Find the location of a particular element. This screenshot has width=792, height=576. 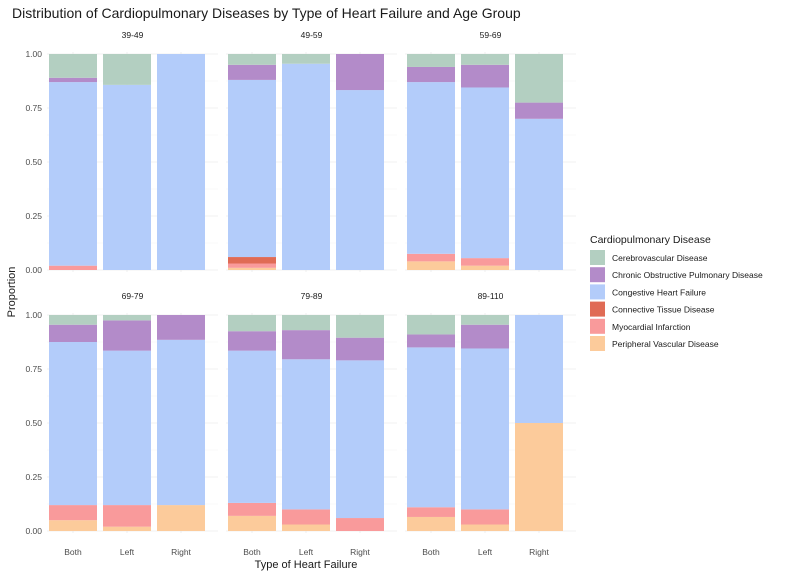

legend-item-myocardial-infarction: Myocardial Infarction is located at coordinates (640, 326).